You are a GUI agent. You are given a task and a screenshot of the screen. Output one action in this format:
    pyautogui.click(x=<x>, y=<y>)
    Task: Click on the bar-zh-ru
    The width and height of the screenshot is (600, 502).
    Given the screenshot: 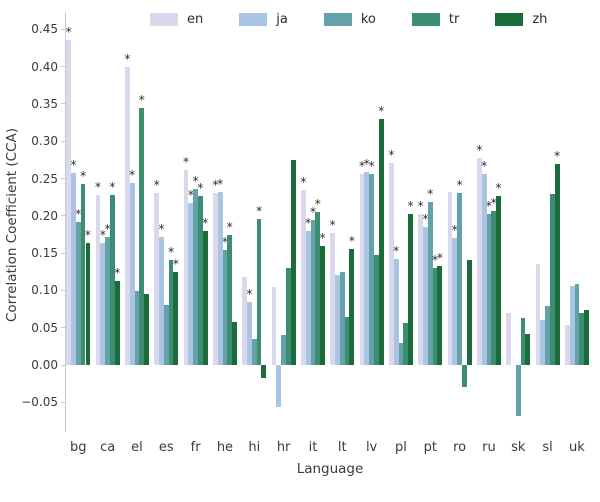 What is the action you would take?
    pyautogui.click(x=498, y=280)
    